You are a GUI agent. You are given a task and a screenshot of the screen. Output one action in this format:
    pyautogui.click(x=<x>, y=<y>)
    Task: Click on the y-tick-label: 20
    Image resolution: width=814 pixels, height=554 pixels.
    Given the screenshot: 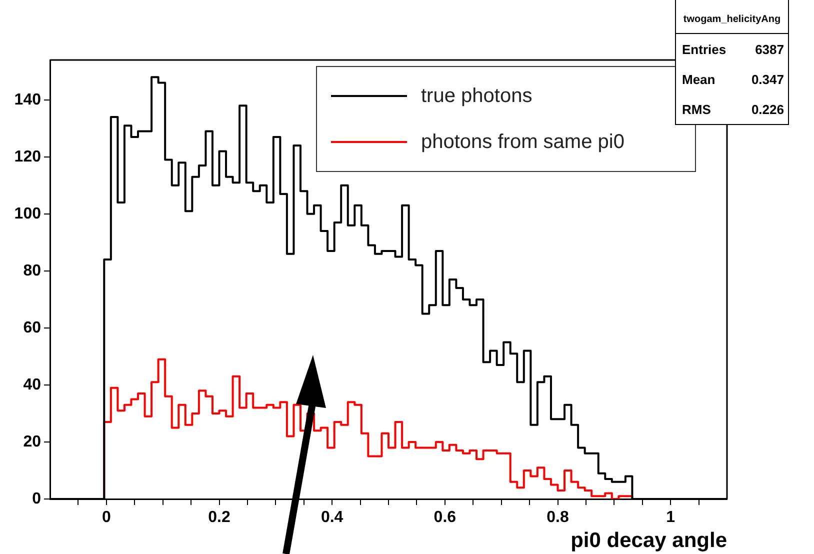 What is the action you would take?
    pyautogui.click(x=32, y=441)
    